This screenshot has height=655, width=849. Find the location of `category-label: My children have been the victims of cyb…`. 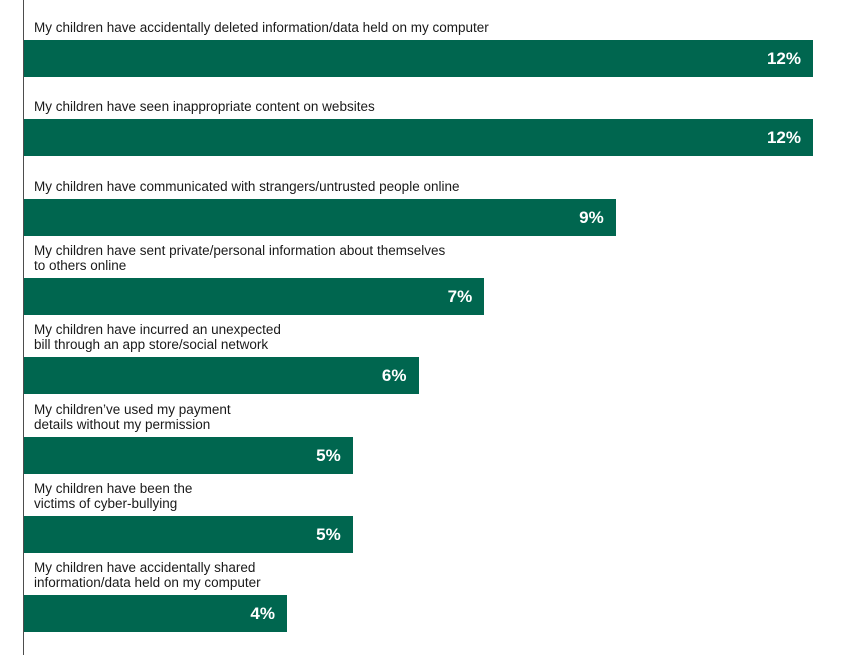

category-label: My children have been the victims of cyb… is located at coordinates (113, 495).